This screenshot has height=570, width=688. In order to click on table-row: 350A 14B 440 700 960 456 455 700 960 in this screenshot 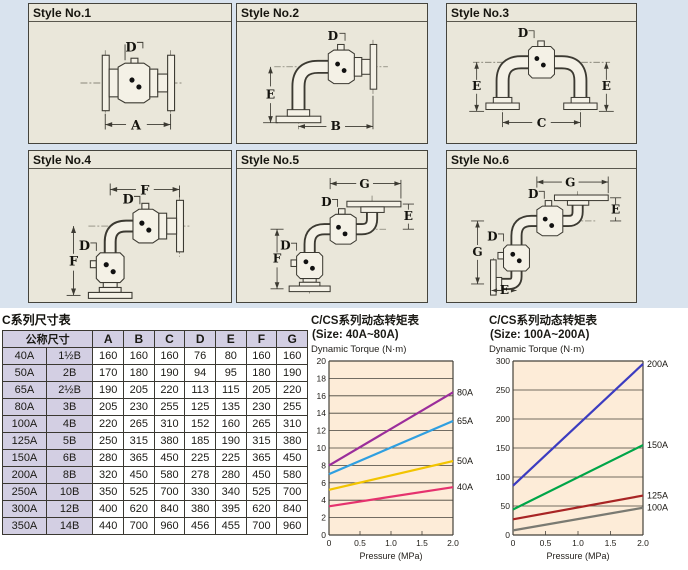, I will do `click(155, 526)`.